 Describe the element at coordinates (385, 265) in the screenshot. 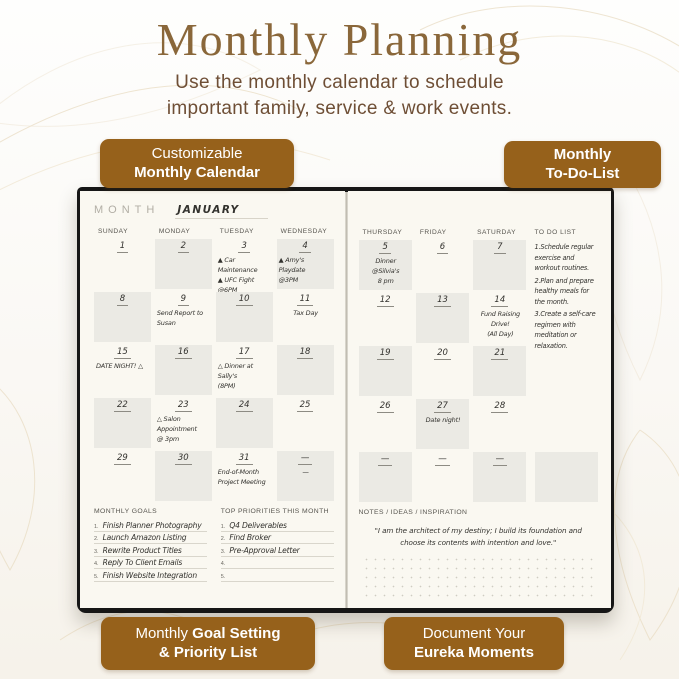

I see `calendar-day-cell: 5 Dinner @Silvia's 8 pm` at that location.